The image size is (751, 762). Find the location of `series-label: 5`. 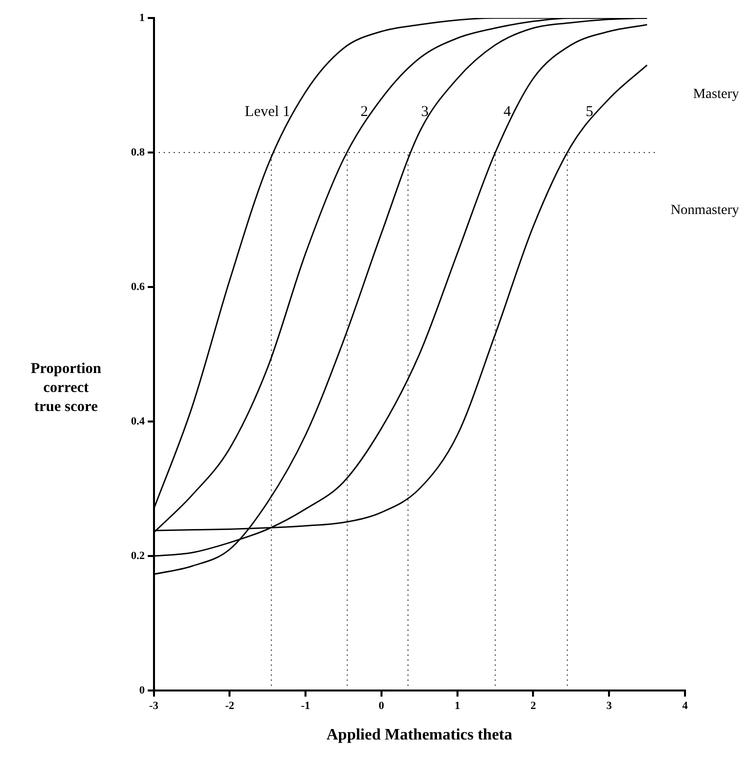

series-label: 5 is located at coordinates (590, 112).